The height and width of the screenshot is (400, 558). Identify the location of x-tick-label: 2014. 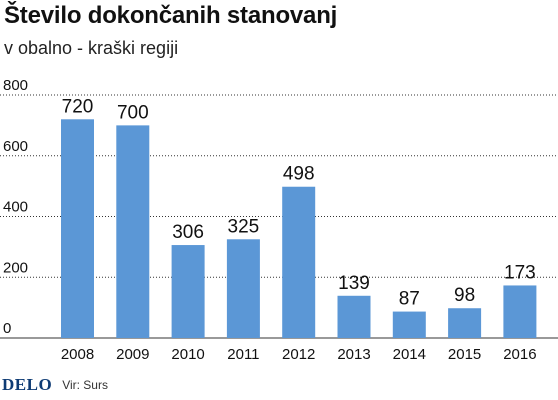
(409, 354).